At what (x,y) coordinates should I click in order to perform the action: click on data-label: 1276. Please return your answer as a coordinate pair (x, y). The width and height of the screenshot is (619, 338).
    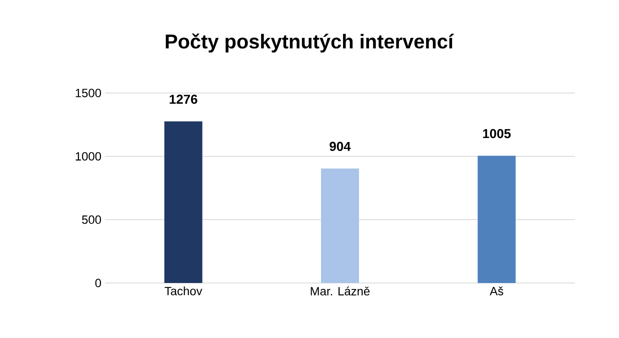
    Looking at the image, I should click on (184, 99).